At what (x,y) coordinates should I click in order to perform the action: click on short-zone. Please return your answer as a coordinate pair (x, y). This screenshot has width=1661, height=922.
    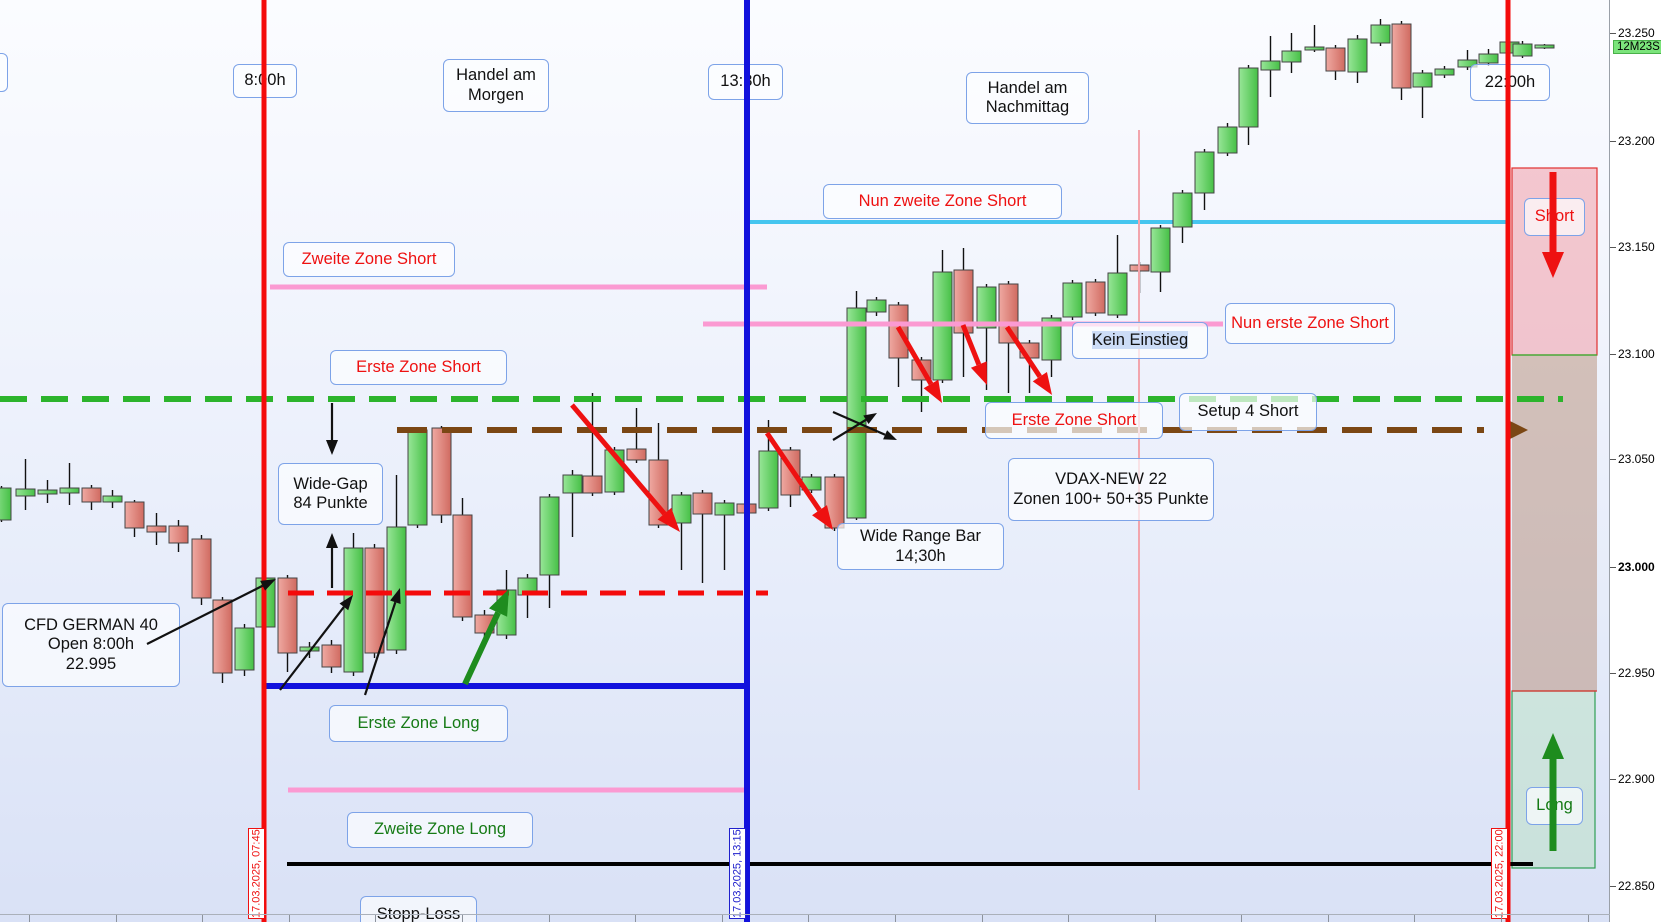
    Looking at the image, I should click on (1554, 261).